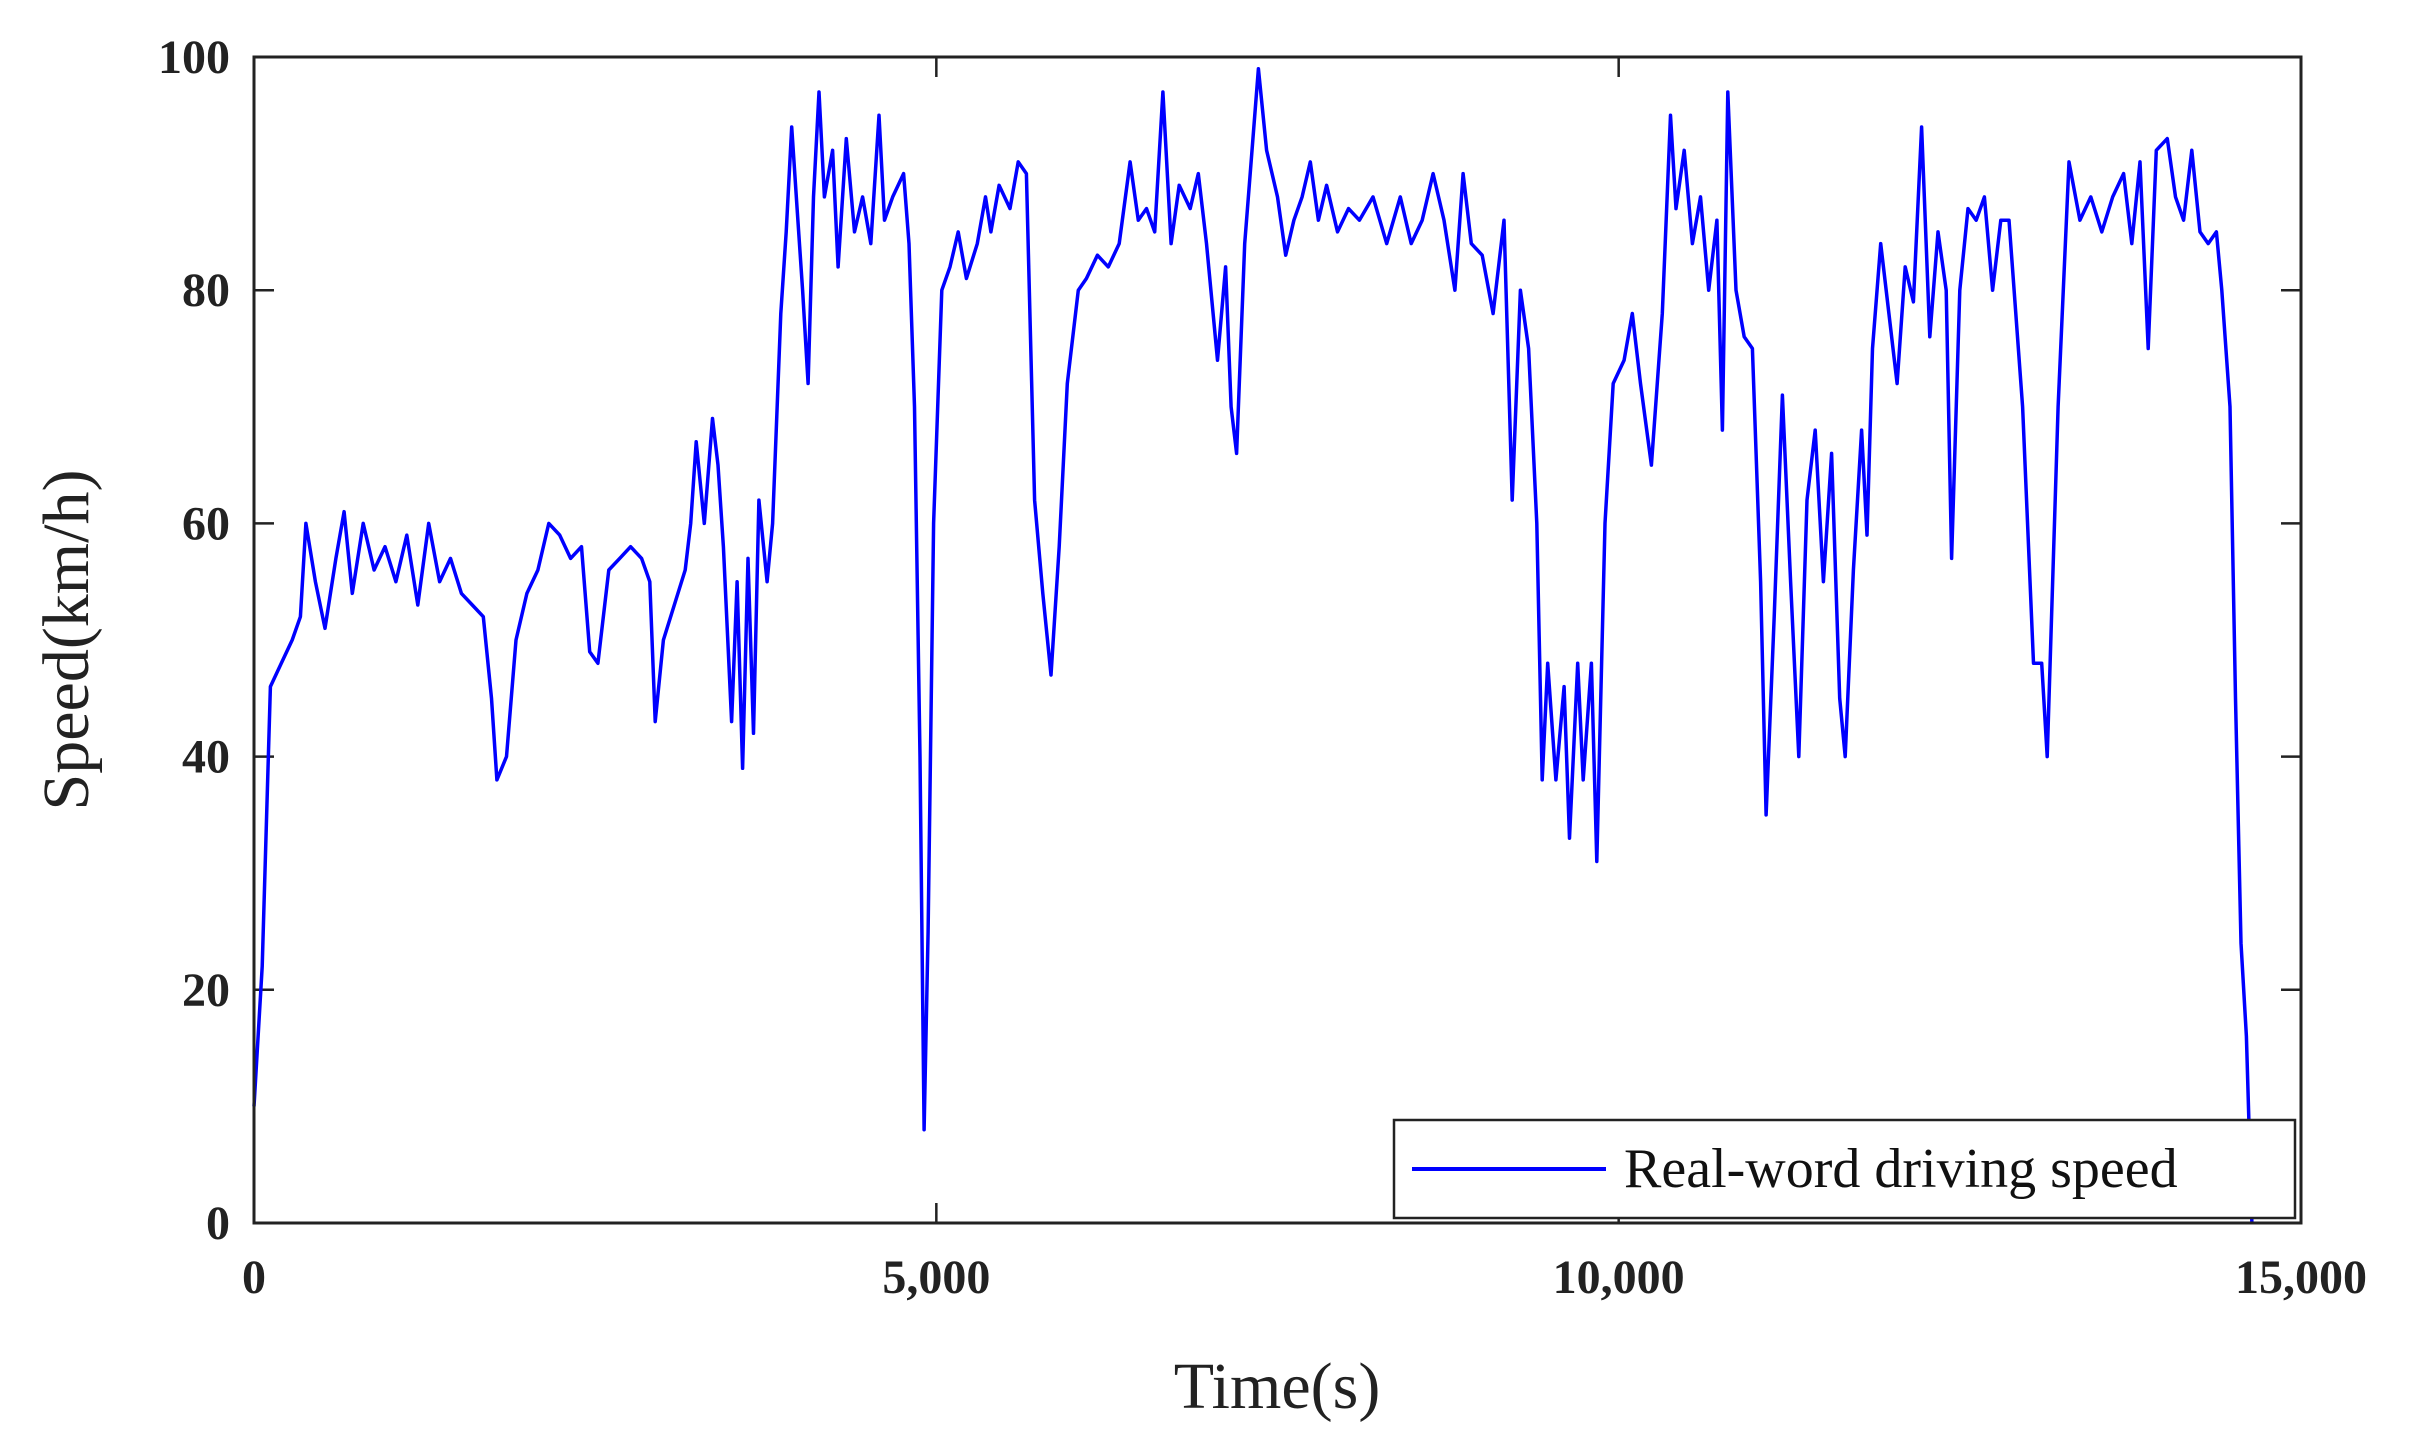 This screenshot has width=2415, height=1448. What do you see at coordinates (206, 990) in the screenshot?
I see `y-tick-label: 20` at bounding box center [206, 990].